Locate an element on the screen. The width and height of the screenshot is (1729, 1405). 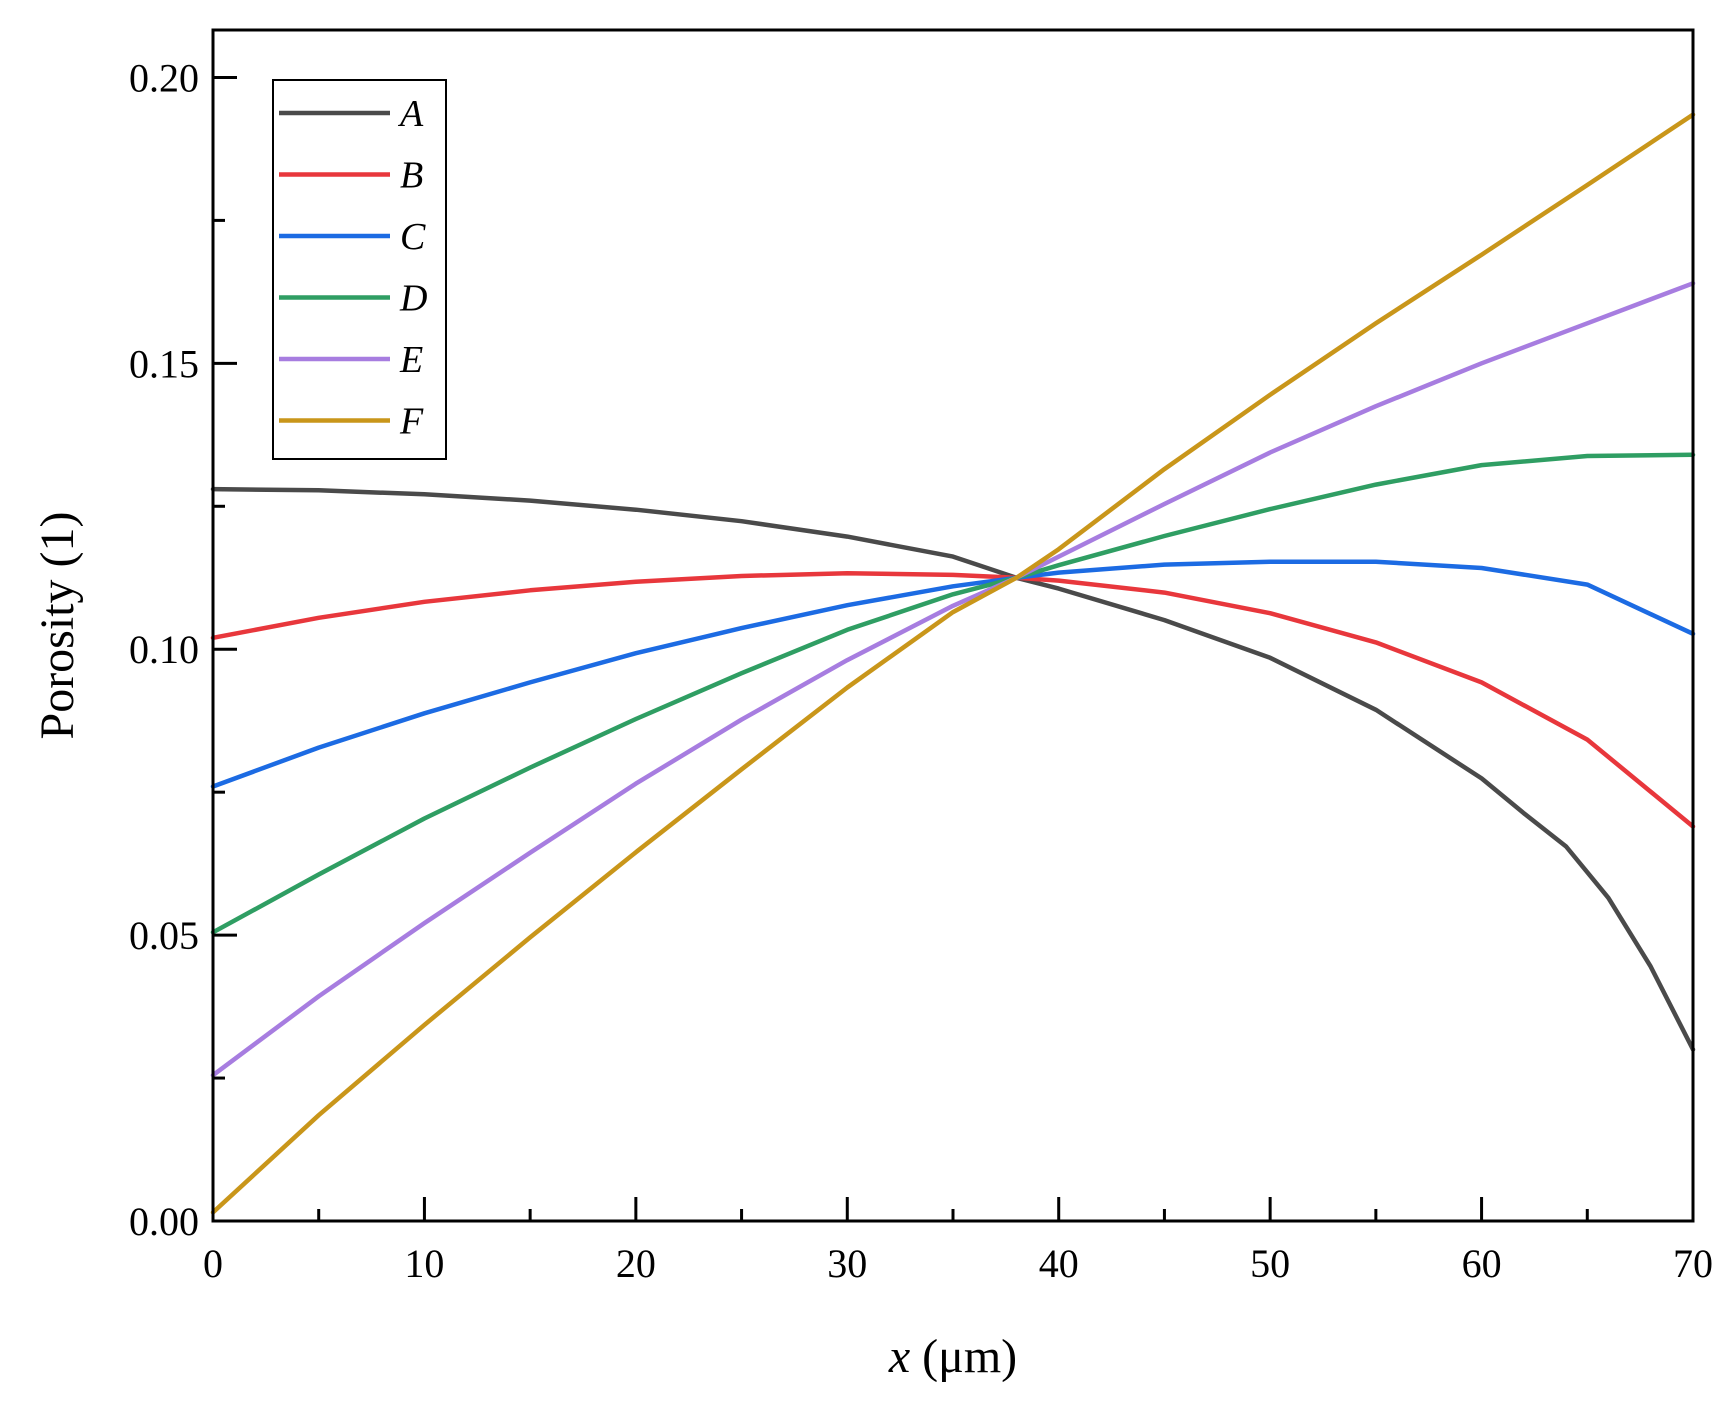
y-axis-title: Porosity (1) is located at coordinates (57, 626).